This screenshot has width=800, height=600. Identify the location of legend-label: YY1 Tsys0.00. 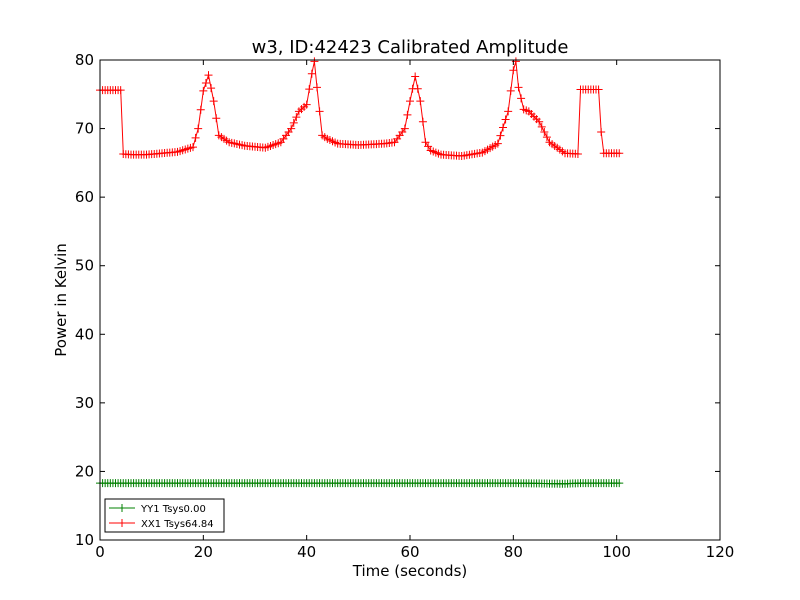
(173, 509).